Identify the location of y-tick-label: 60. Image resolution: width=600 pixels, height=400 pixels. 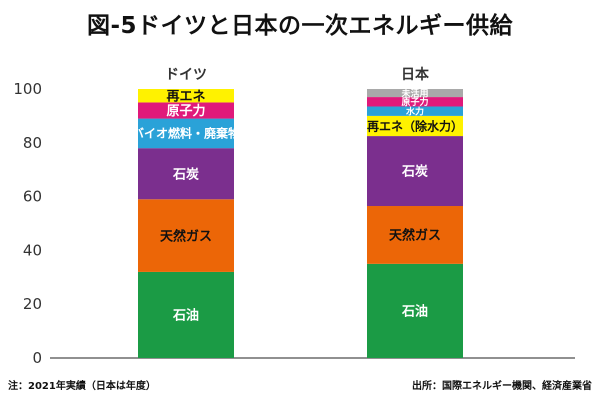
(32, 197).